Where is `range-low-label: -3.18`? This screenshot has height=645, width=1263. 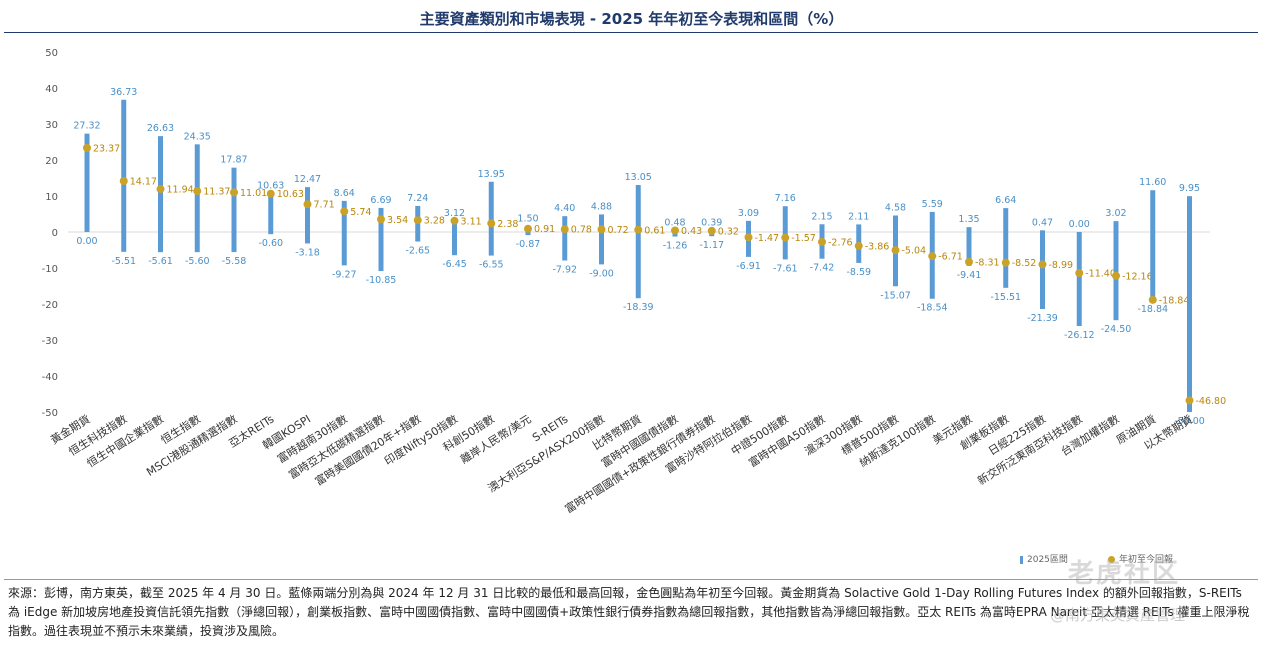
range-low-label: -3.18 is located at coordinates (307, 252).